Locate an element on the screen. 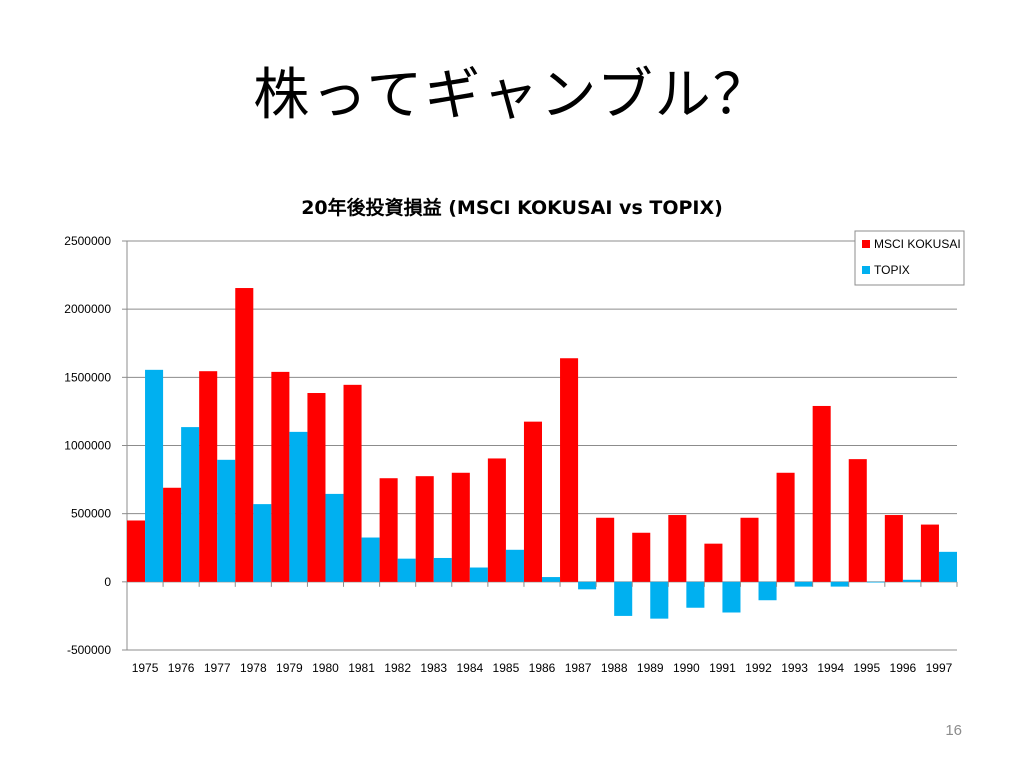  y-tick-label: 0 is located at coordinates (107, 582).